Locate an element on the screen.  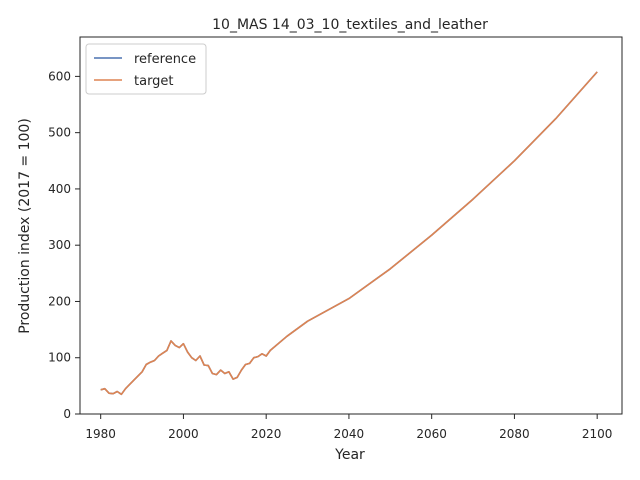
y-tick-label: 600 is located at coordinates (59, 76).